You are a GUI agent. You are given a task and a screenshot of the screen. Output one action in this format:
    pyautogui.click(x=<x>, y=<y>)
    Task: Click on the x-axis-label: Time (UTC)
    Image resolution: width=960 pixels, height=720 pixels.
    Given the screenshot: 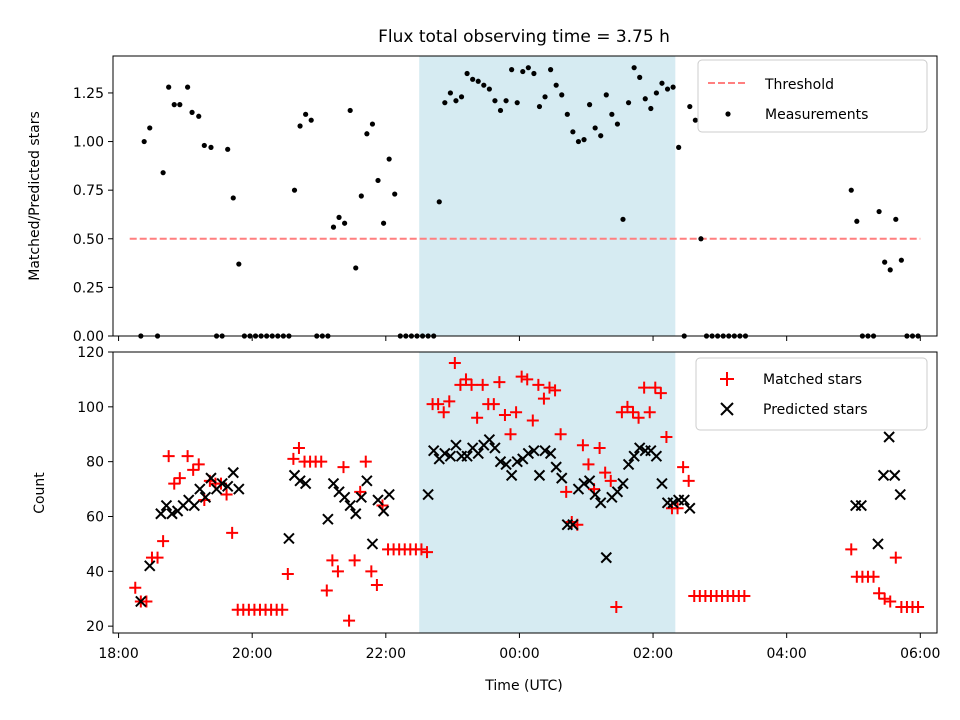 What is the action you would take?
    pyautogui.click(x=523, y=686)
    